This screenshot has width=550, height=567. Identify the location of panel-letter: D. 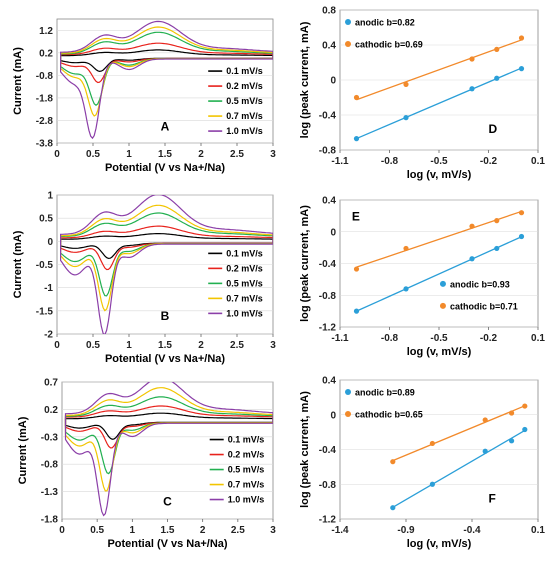
(493, 129).